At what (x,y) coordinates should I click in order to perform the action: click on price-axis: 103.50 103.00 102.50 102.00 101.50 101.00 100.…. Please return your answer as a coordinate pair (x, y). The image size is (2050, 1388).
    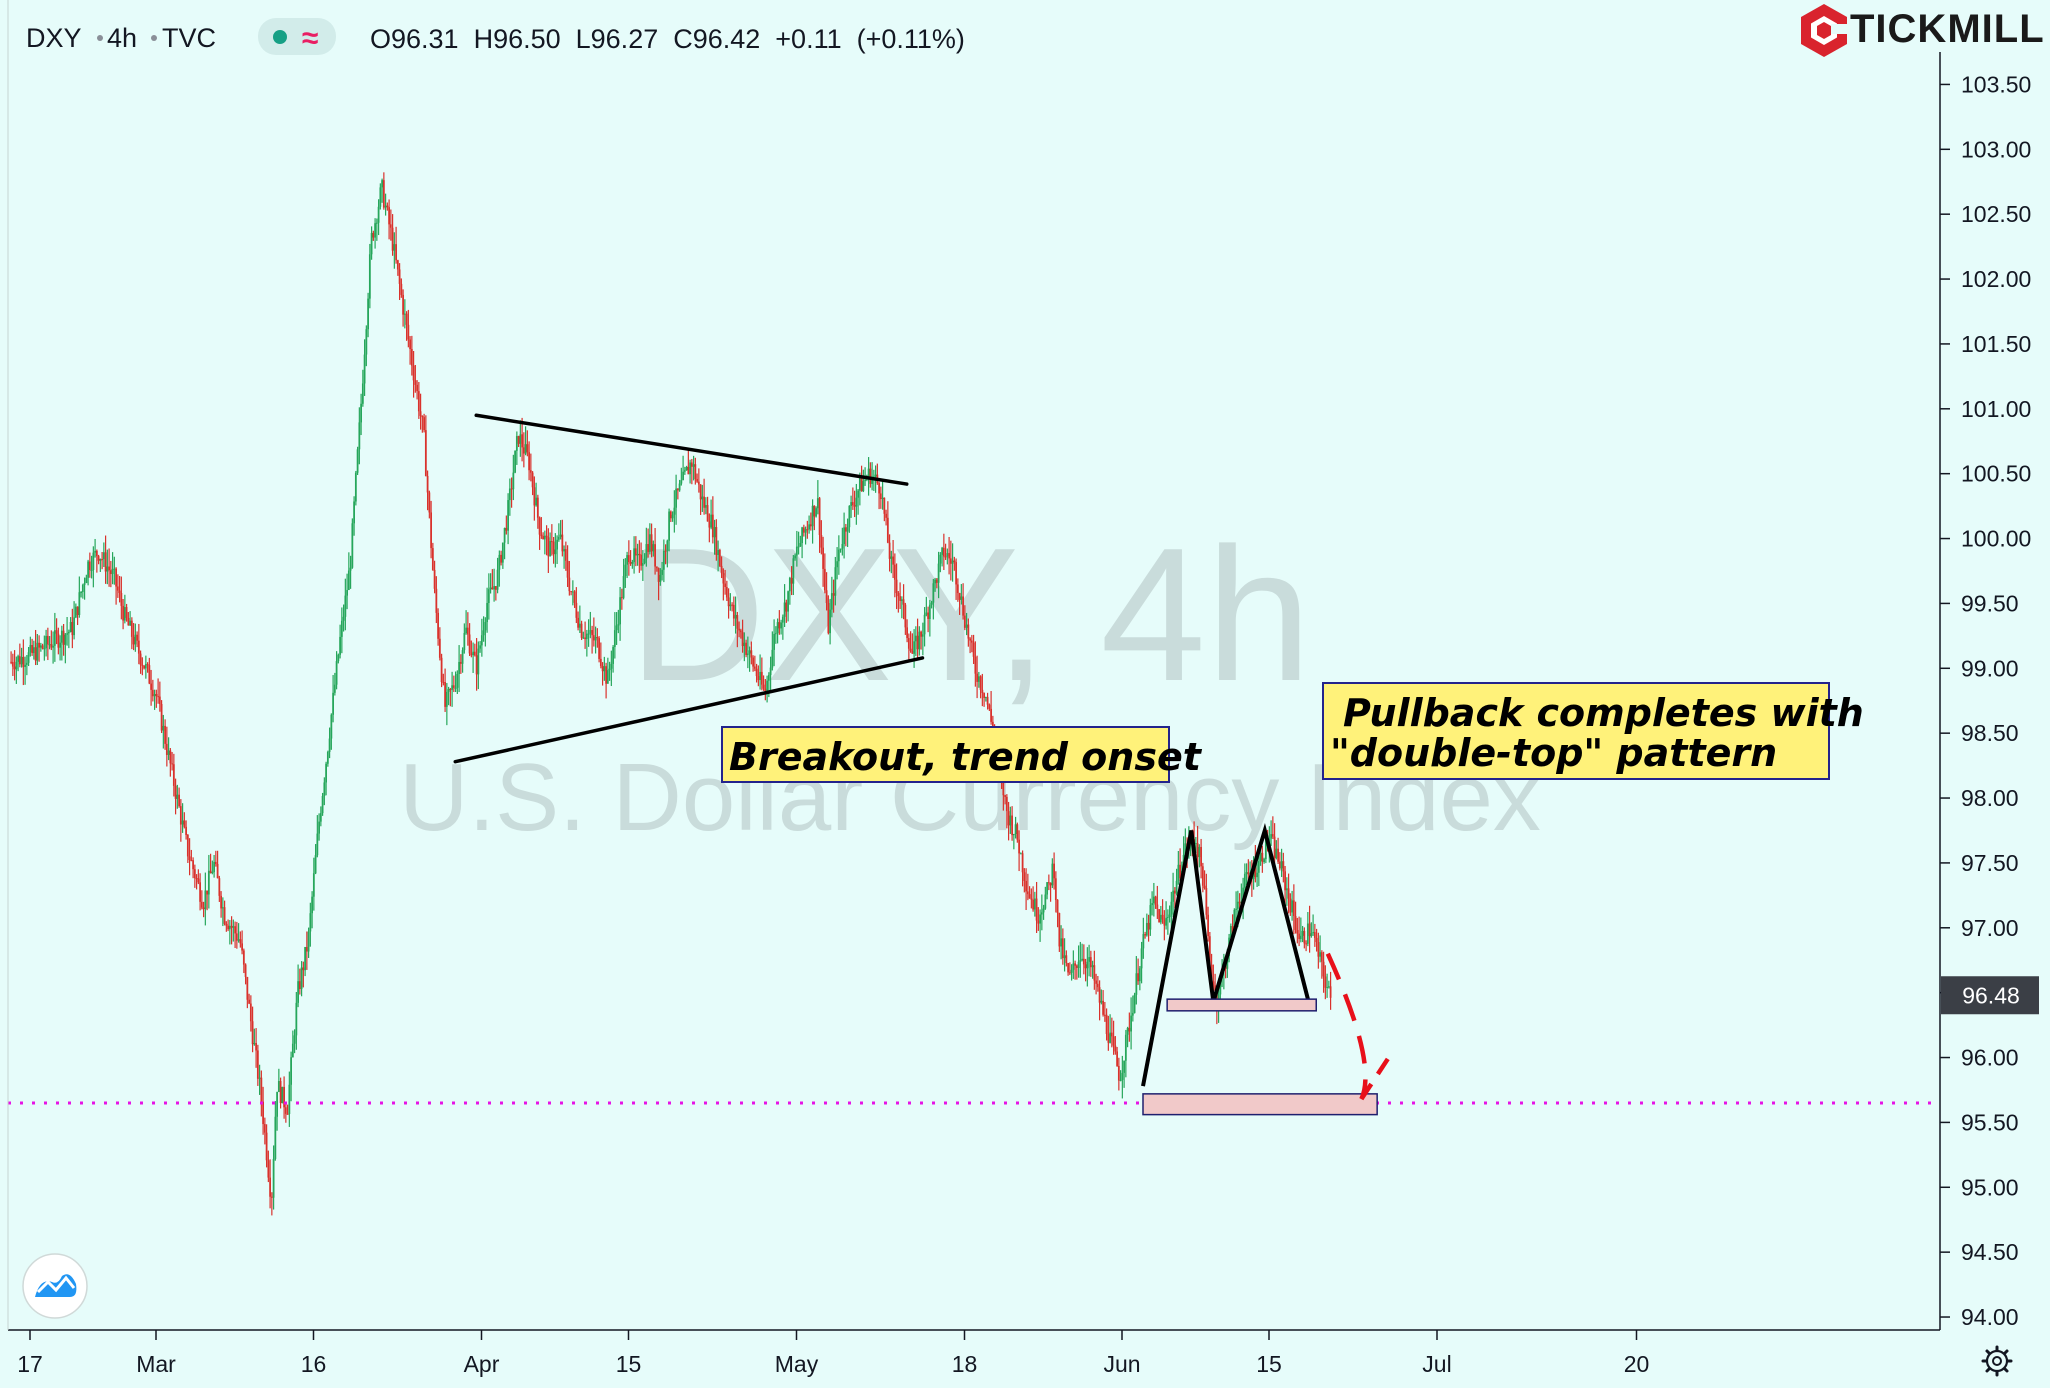
    Looking at the image, I should click on (1994, 665).